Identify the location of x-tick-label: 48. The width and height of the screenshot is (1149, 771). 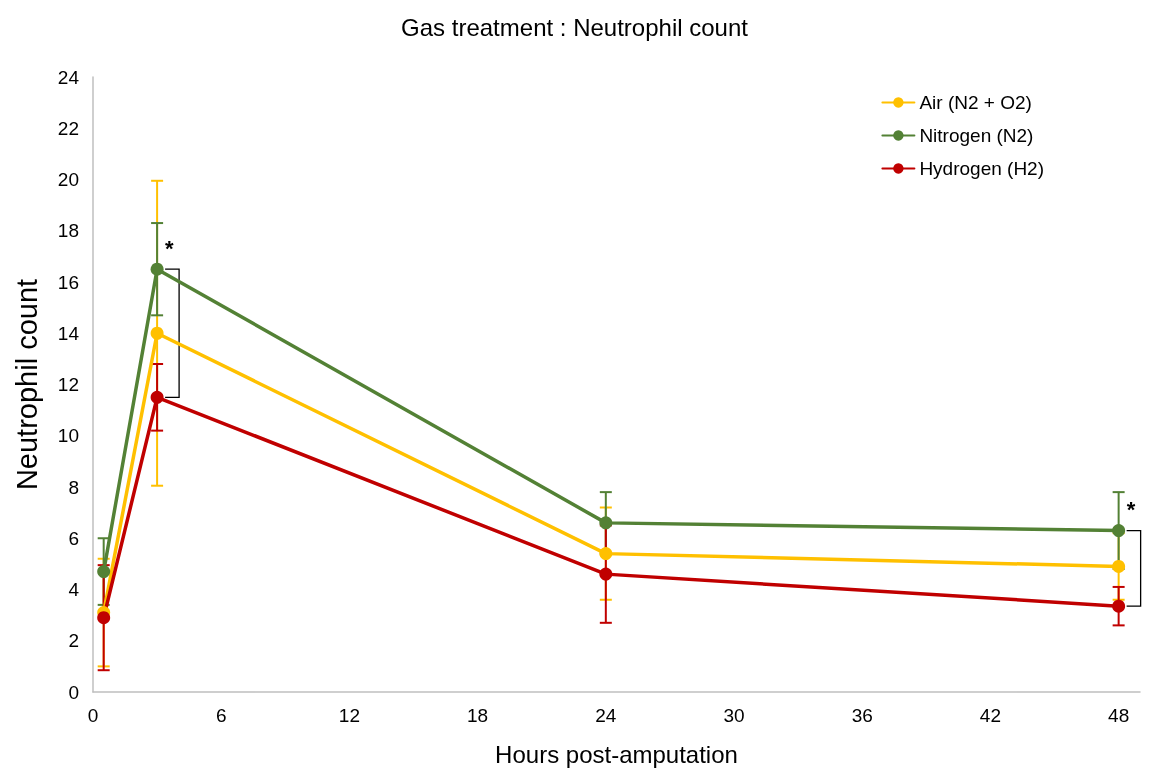
(1119, 715).